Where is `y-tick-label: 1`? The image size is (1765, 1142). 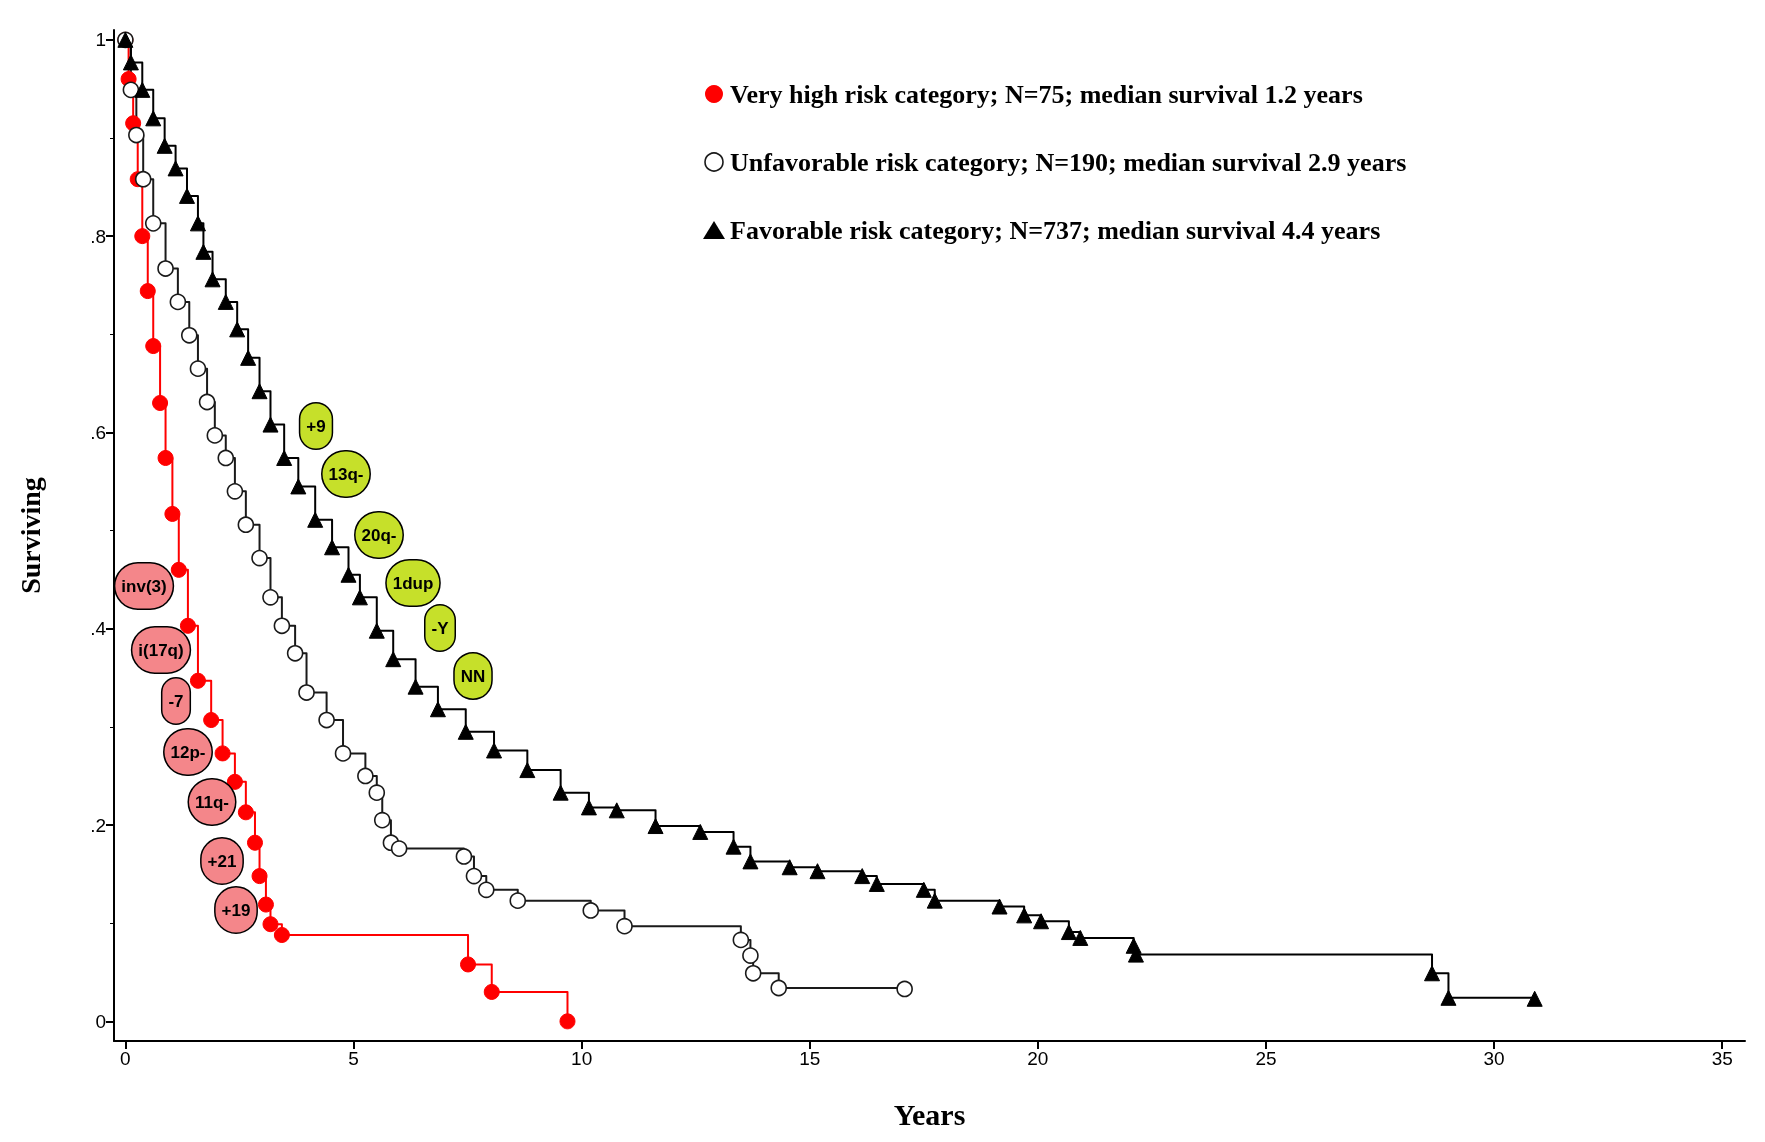 y-tick-label: 1 is located at coordinates (100, 40).